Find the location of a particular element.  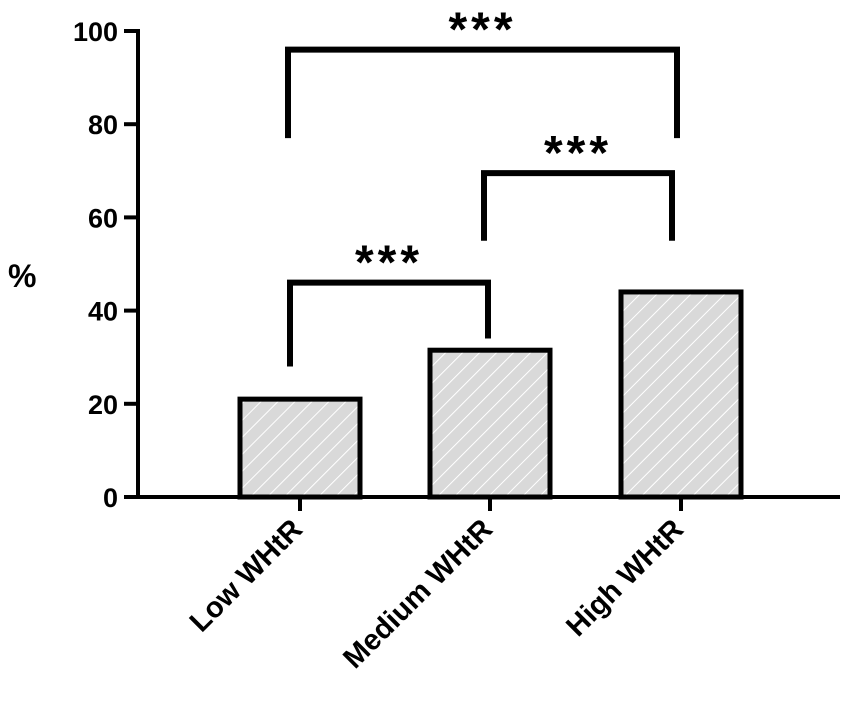

y-axis: 0 20 40 60 80 100 is located at coordinates (106, 265).